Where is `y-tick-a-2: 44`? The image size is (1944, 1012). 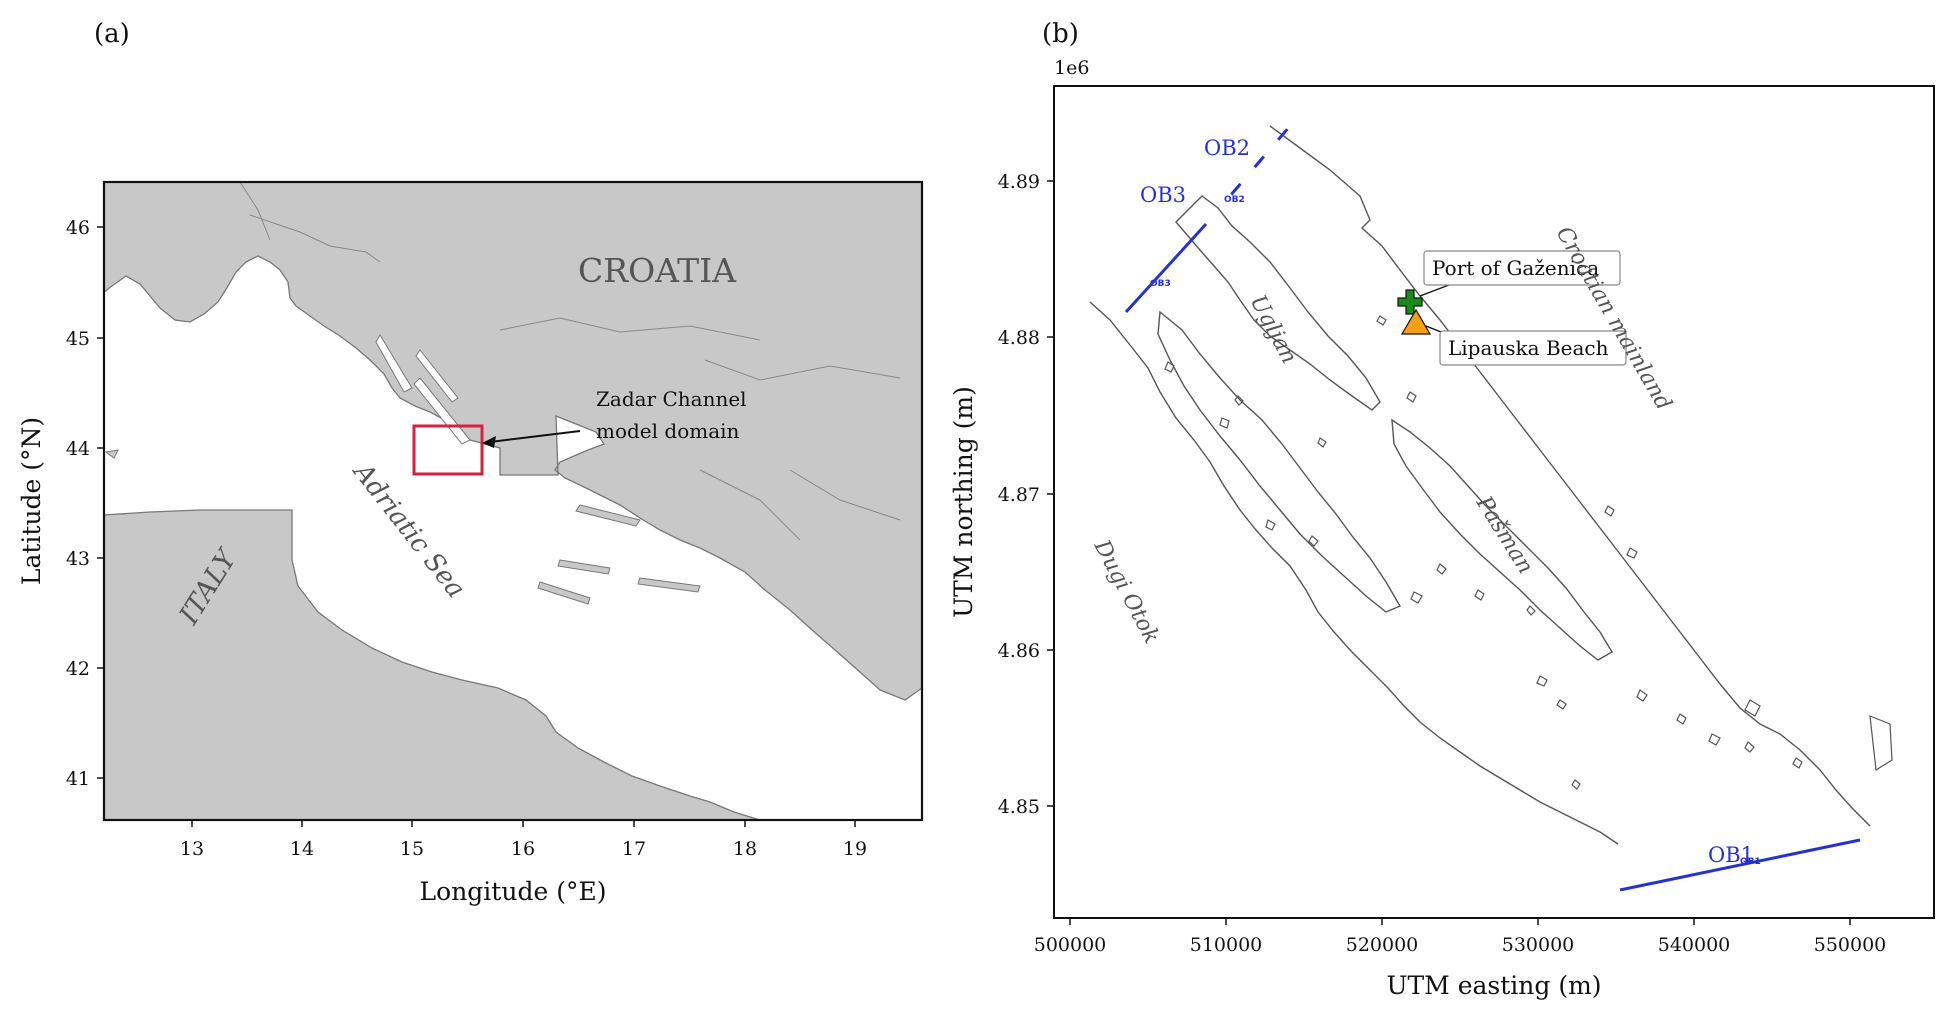 y-tick-a-2: 44 is located at coordinates (78, 449).